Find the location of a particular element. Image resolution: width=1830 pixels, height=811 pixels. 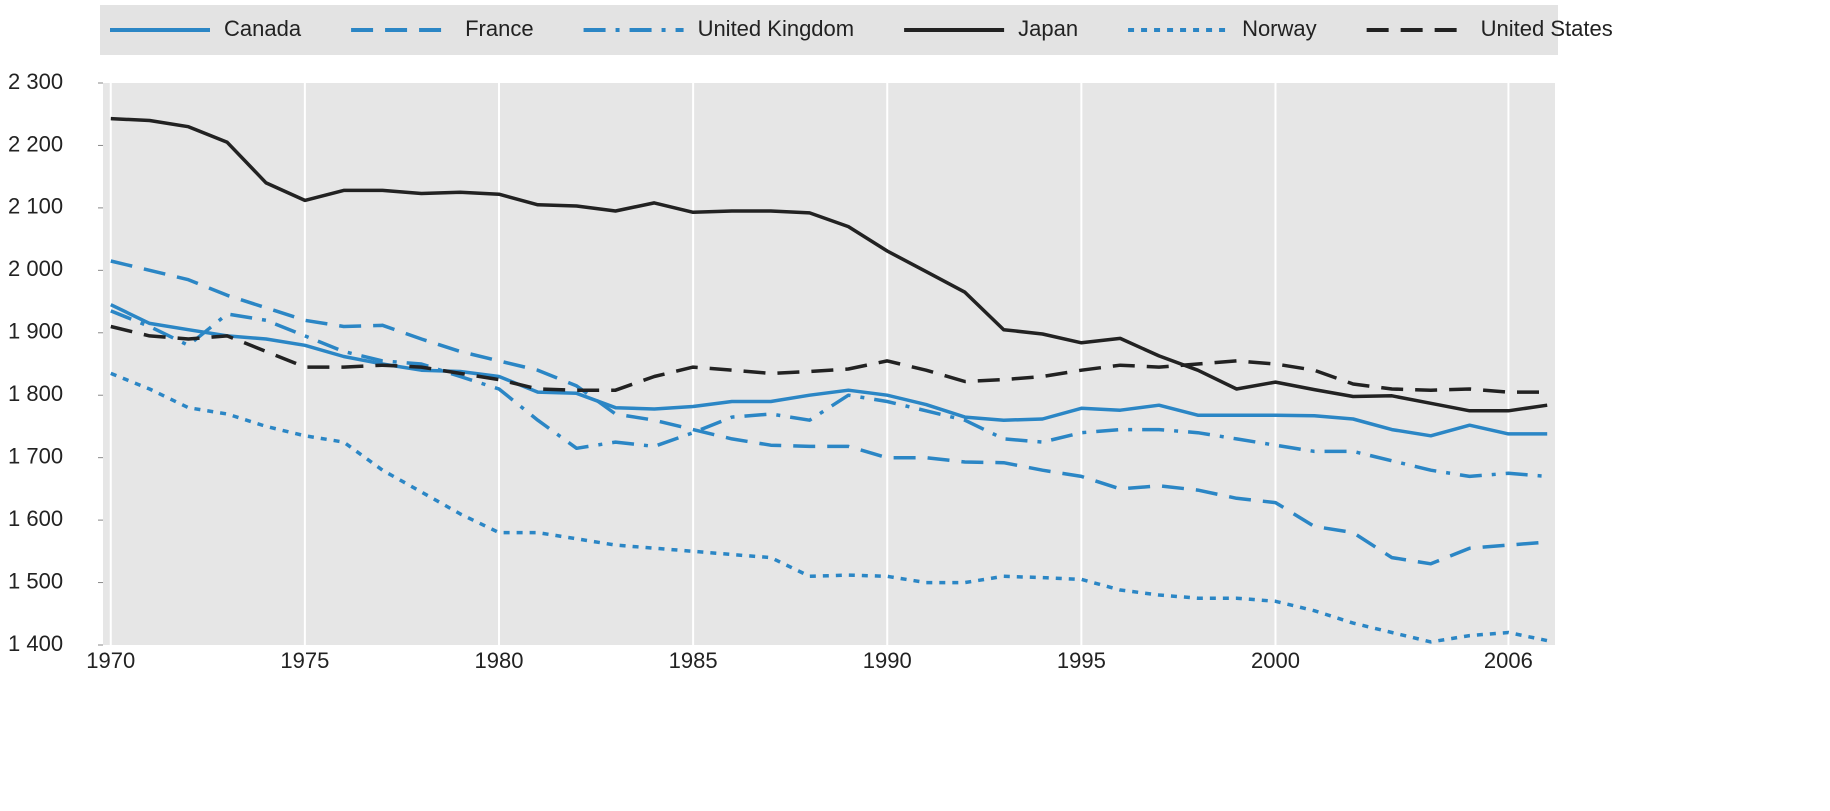

legend-label: United Kingdom is located at coordinates (776, 28).